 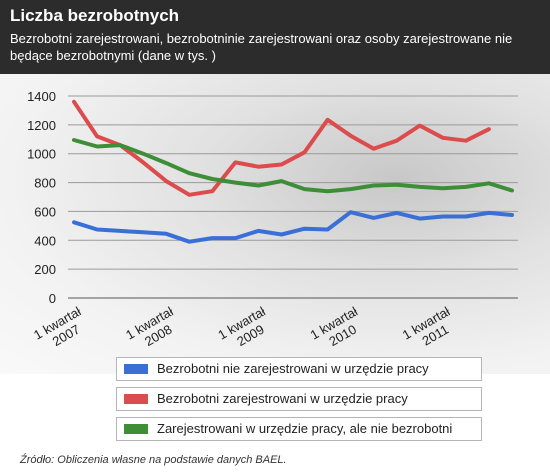 What do you see at coordinates (45, 269) in the screenshot?
I see `y-tick-label: 200` at bounding box center [45, 269].